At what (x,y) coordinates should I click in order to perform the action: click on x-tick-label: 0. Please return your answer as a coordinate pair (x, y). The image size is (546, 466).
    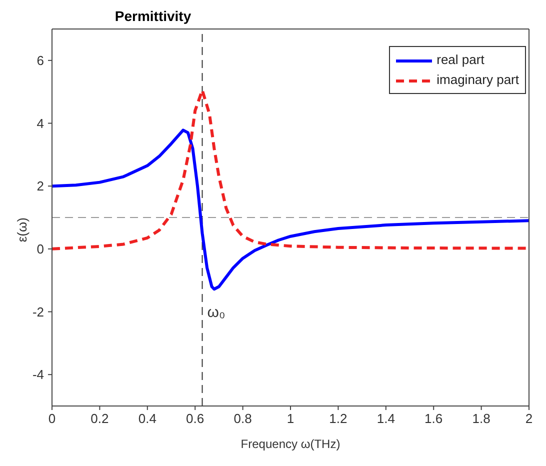
    Looking at the image, I should click on (52, 418).